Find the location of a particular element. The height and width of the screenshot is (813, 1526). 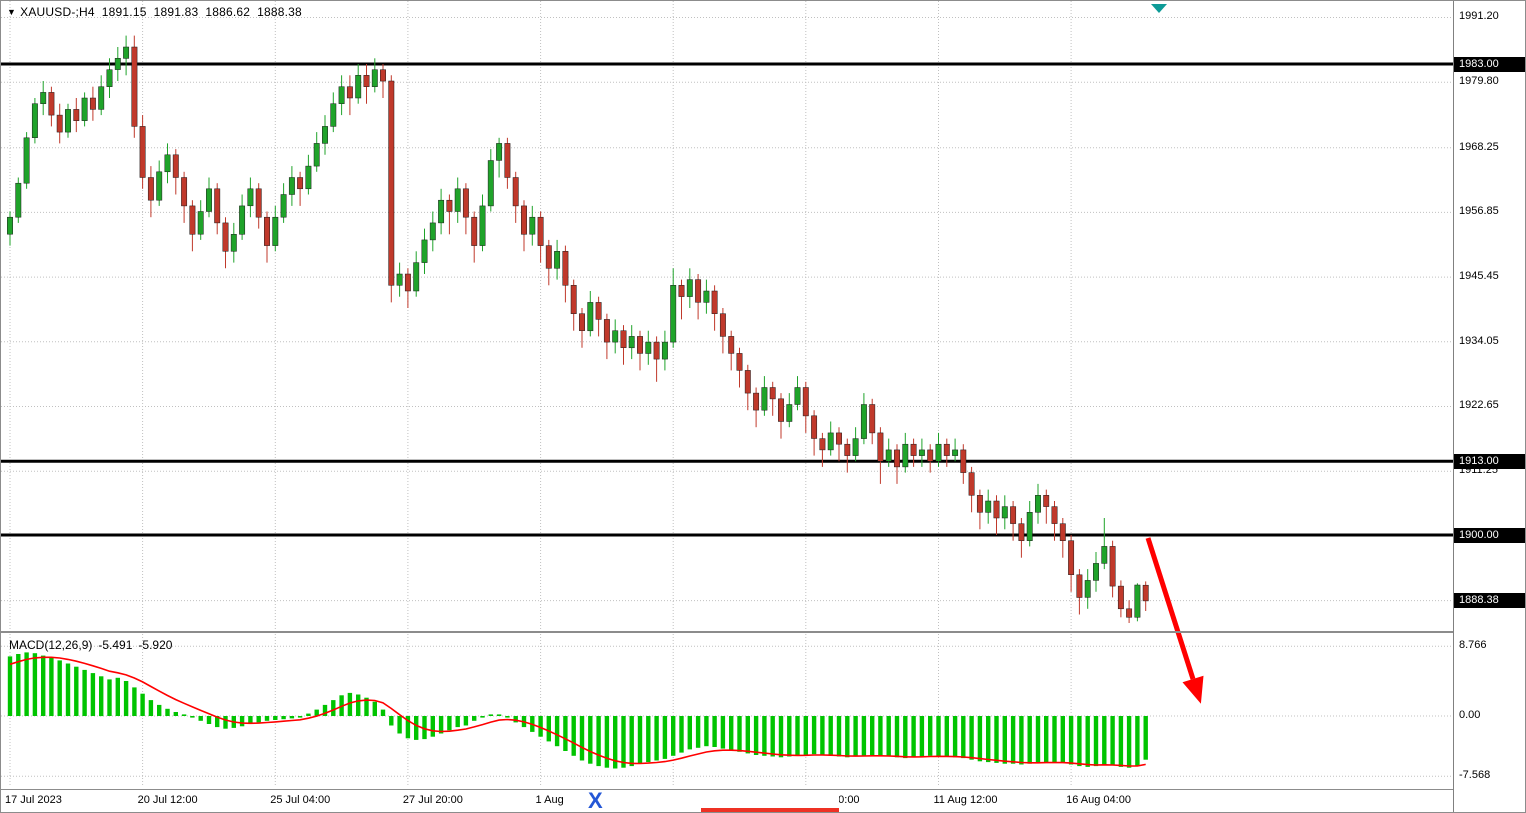

macd-tick: 0.00 is located at coordinates (1470, 715).